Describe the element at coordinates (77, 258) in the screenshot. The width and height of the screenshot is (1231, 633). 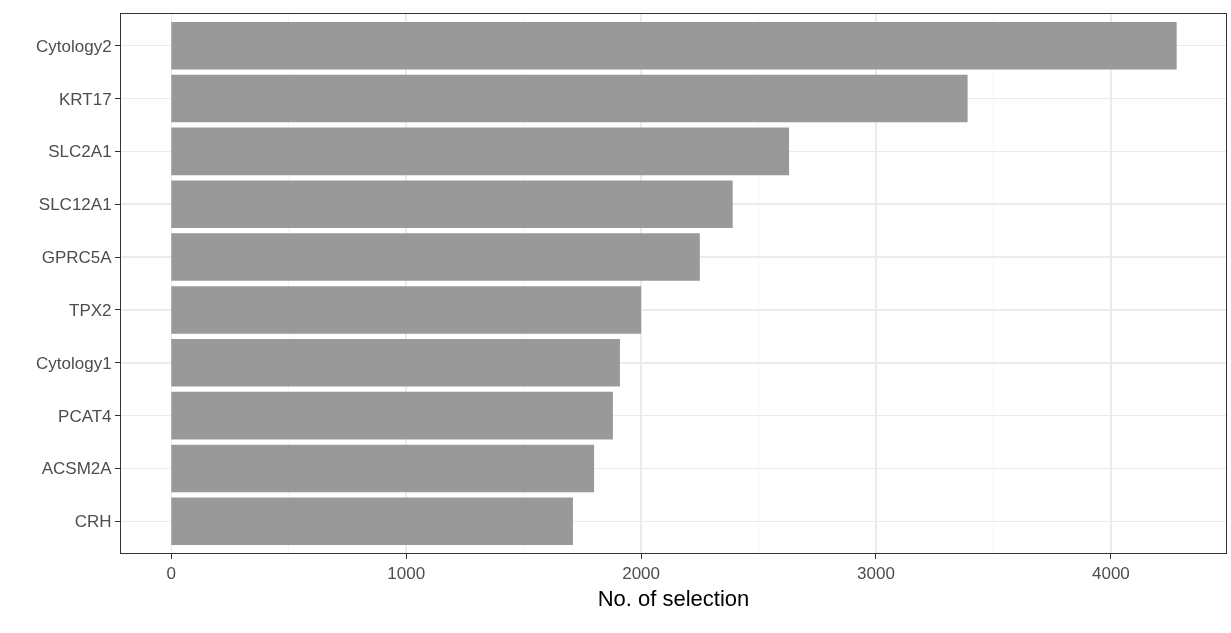
I see `y-tick-label: GPRC5A` at that location.